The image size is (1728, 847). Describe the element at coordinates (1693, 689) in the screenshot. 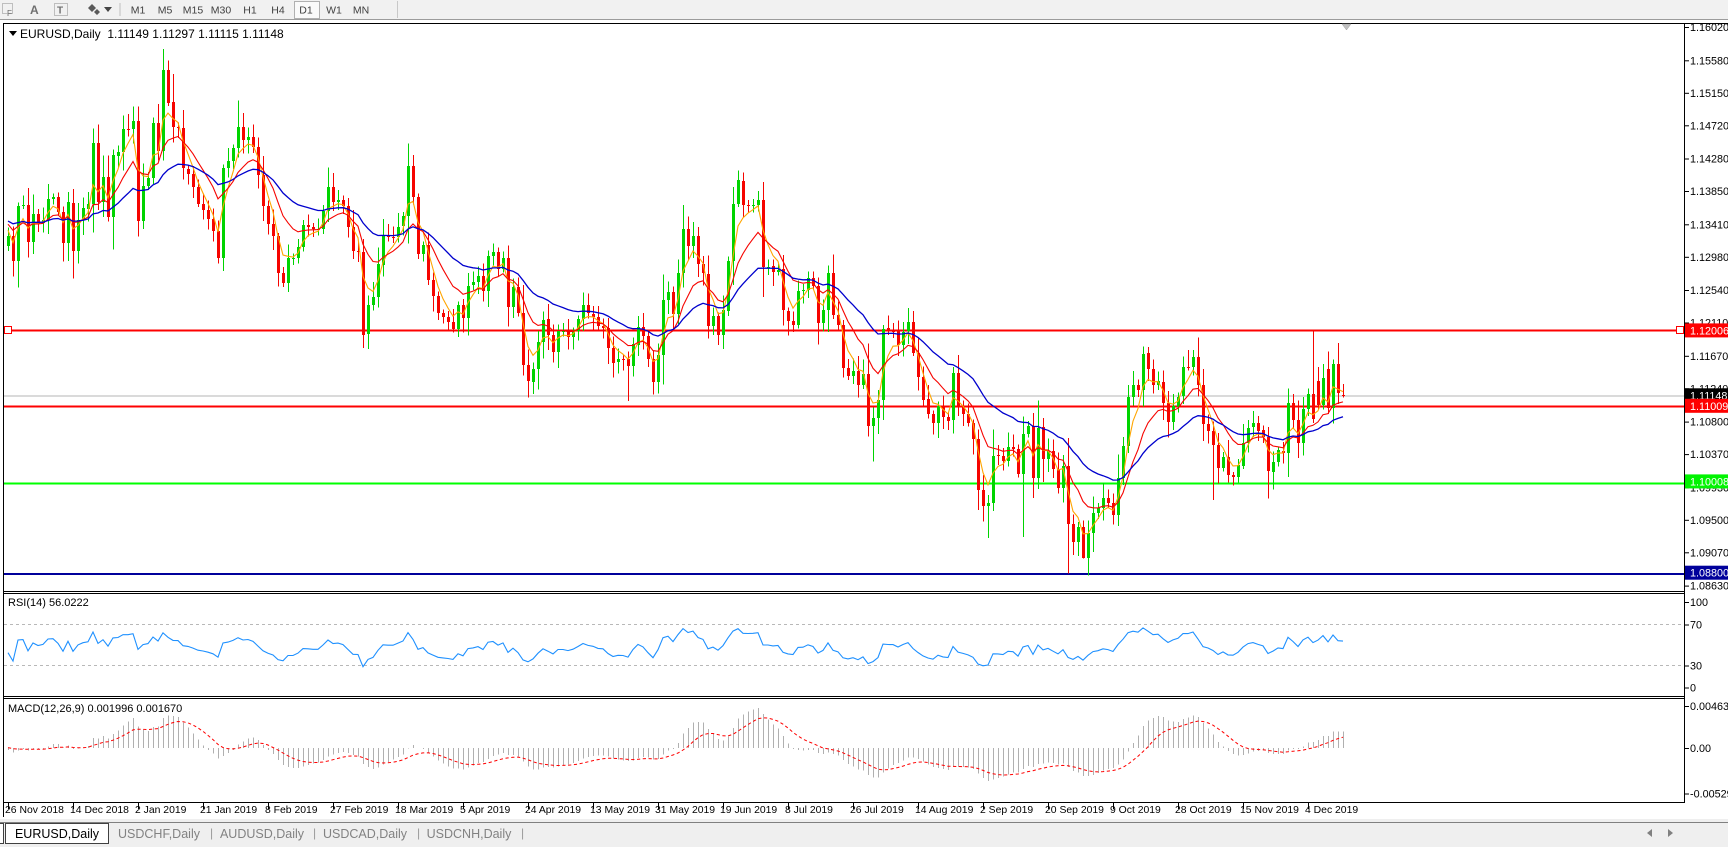

I see `svg-text: 0` at that location.